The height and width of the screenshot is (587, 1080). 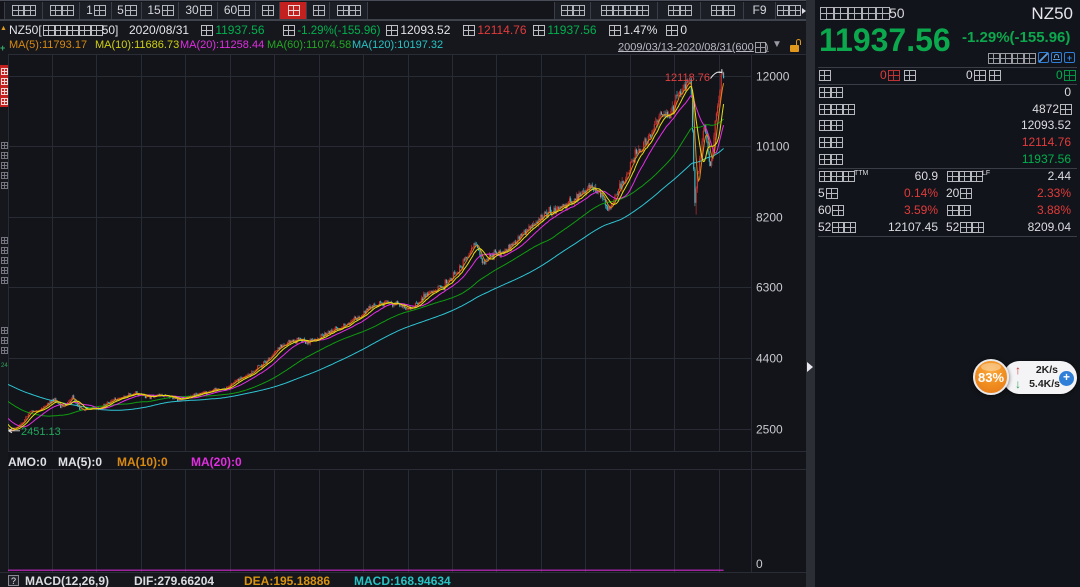 I want to click on svg-text: 12000, so click(x=773, y=77).